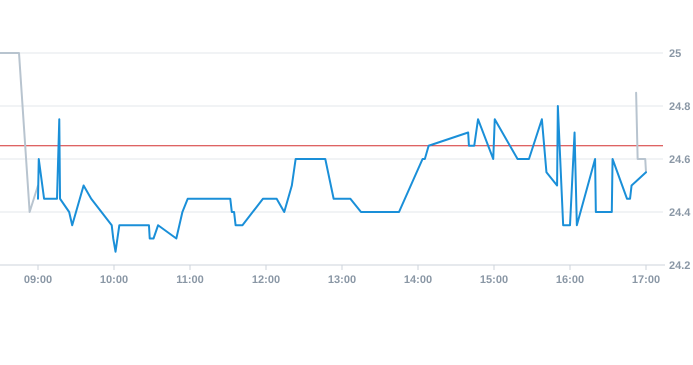 This screenshot has height=365, width=693. Describe the element at coordinates (675, 54) in the screenshot. I see `y-tick-label: 25` at that location.